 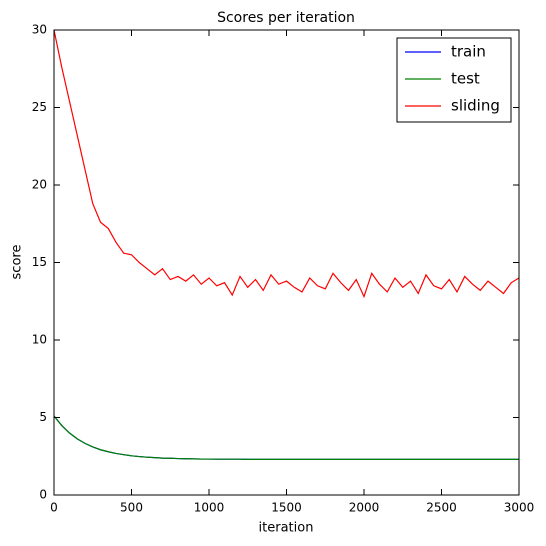 I want to click on legend-label: sliding, so click(x=475, y=106).